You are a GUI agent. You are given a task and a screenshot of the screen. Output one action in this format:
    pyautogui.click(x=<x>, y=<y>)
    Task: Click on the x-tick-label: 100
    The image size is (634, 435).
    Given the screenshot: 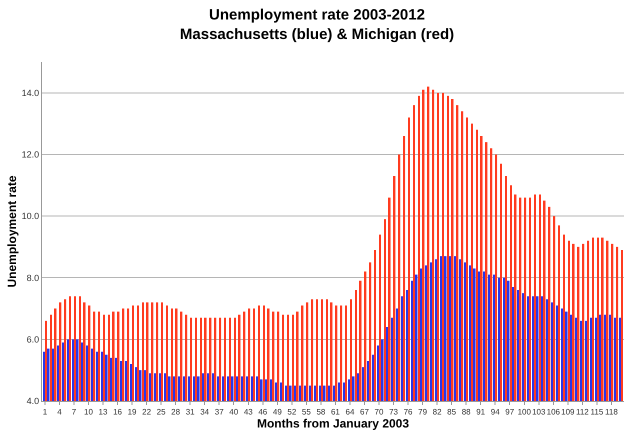 What is the action you would take?
    pyautogui.click(x=525, y=412)
    